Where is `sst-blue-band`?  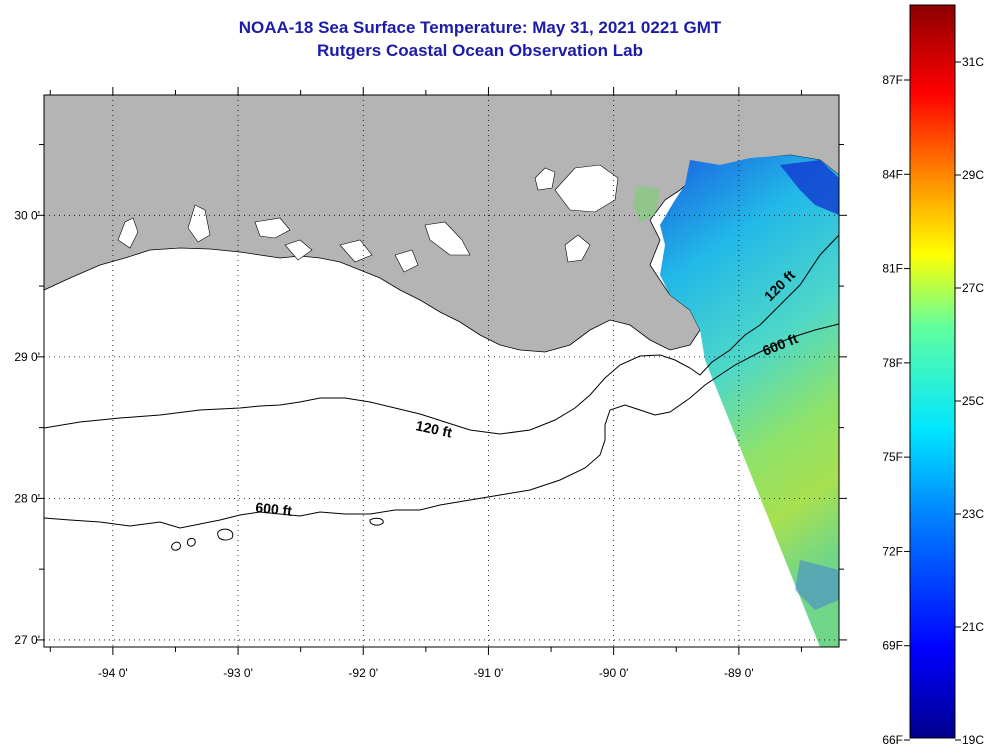
sst-blue-band is located at coordinates (817, 585).